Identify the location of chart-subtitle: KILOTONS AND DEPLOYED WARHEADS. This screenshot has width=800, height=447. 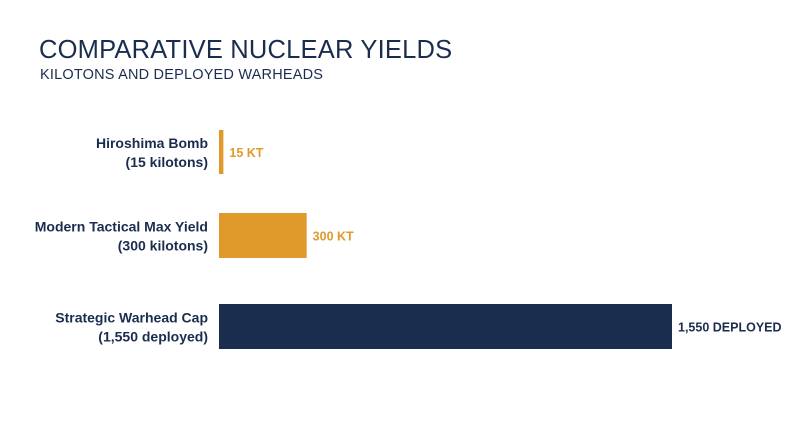
(182, 75).